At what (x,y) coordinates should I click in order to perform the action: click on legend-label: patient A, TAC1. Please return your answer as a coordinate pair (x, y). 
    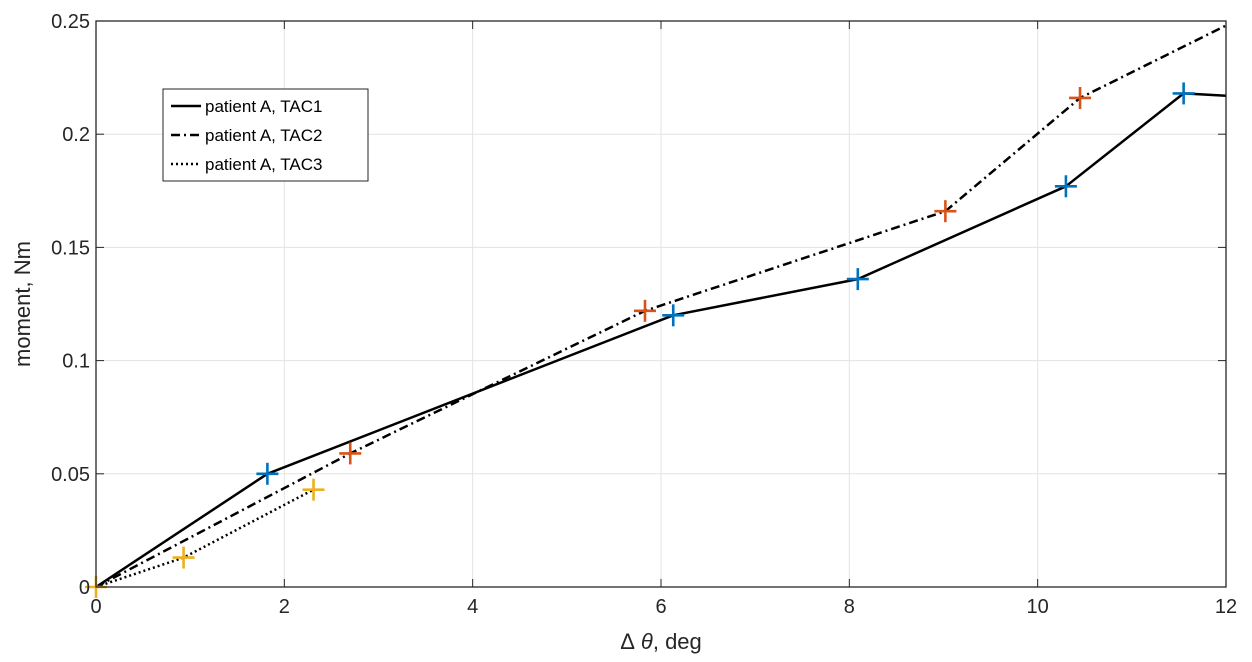
    Looking at the image, I should click on (264, 106).